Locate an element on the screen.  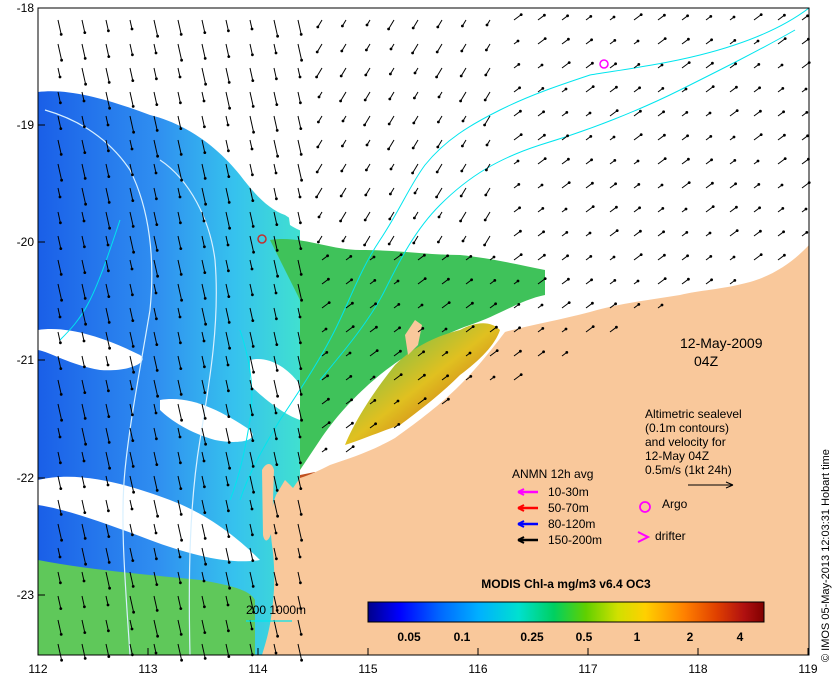
y-tick-label: -20 is located at coordinates (26, 242).